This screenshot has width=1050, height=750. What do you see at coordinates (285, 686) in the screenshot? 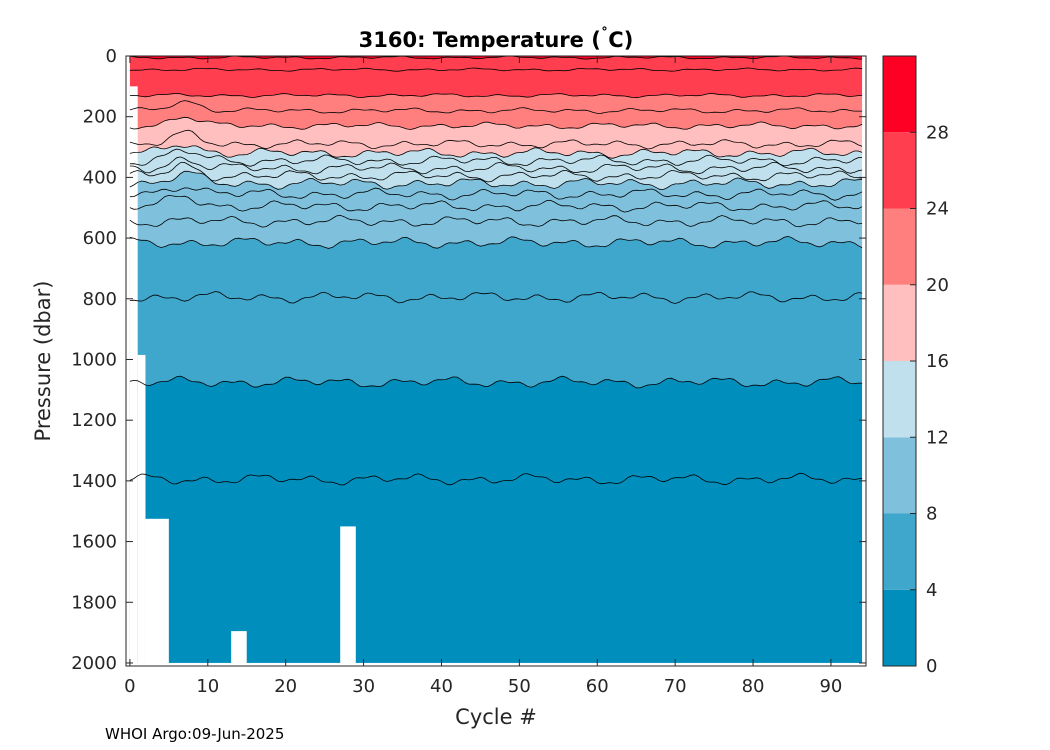
I see `x-tick-label-20: 20` at bounding box center [285, 686].